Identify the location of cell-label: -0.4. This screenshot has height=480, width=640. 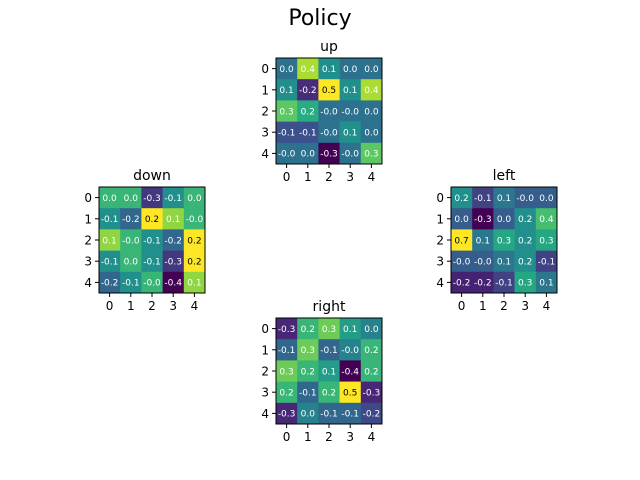
(350, 372).